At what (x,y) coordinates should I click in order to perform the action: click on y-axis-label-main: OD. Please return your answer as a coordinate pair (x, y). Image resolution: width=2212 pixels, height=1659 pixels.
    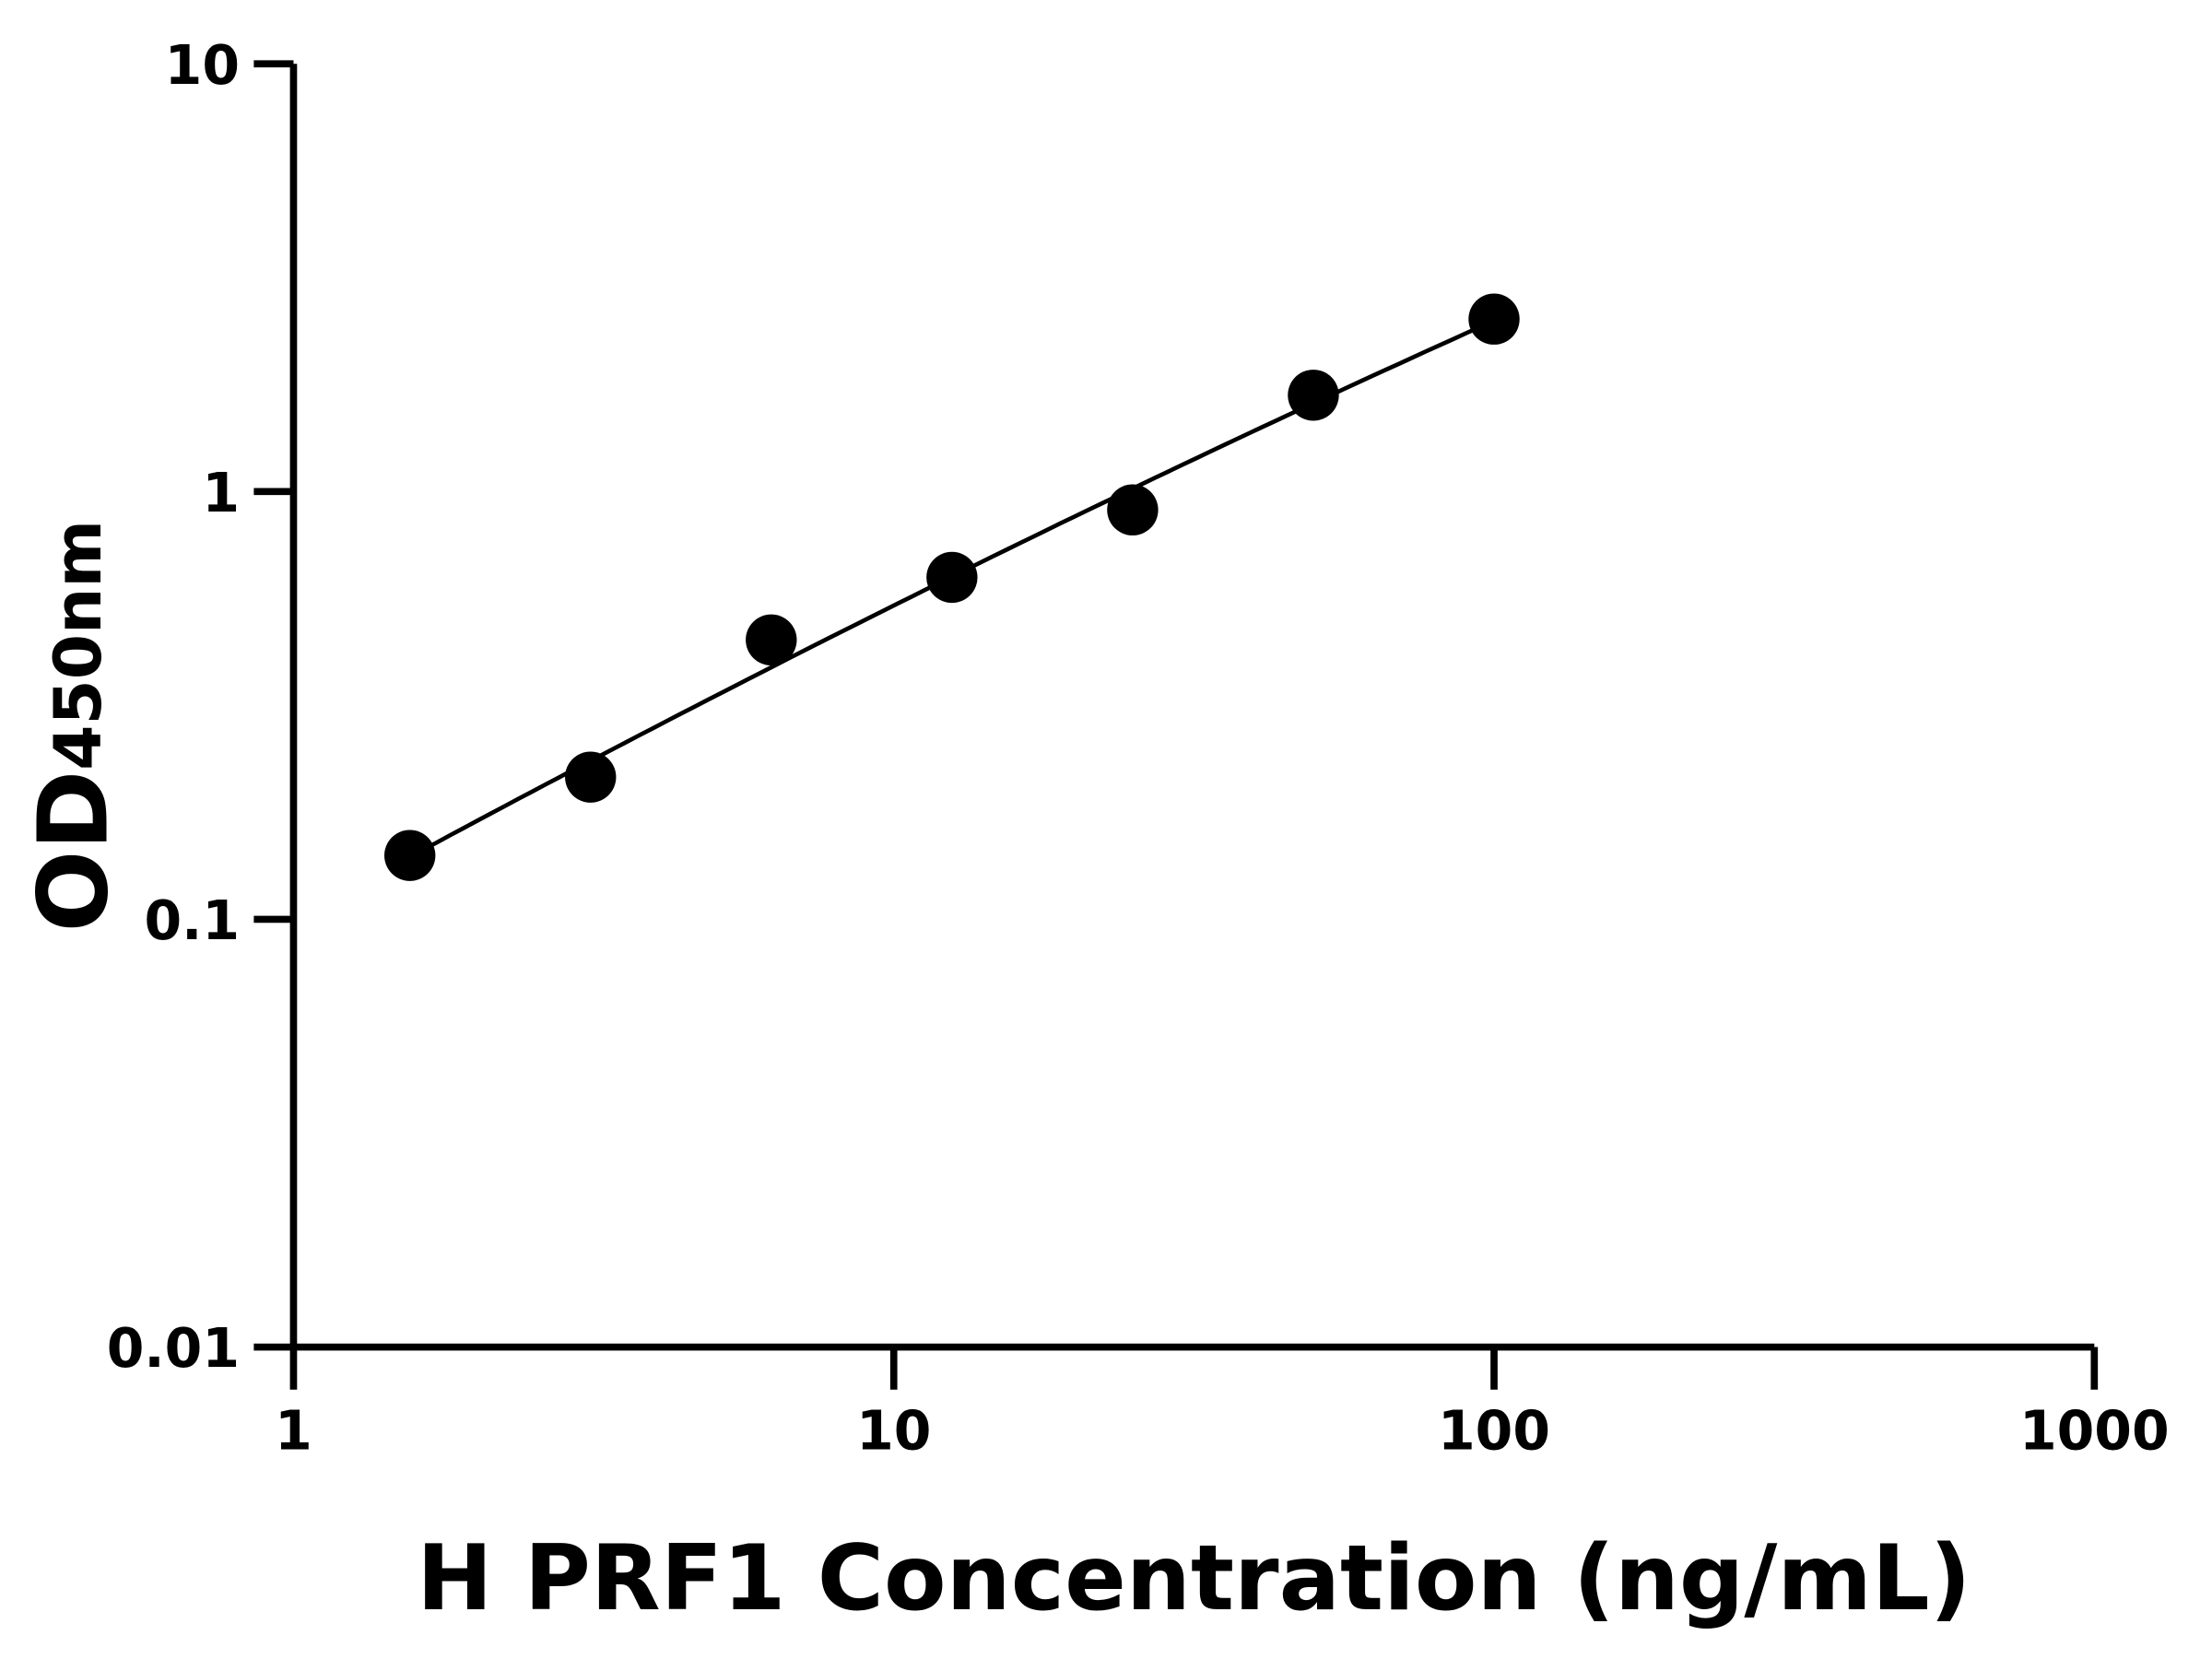
    Looking at the image, I should click on (73, 852).